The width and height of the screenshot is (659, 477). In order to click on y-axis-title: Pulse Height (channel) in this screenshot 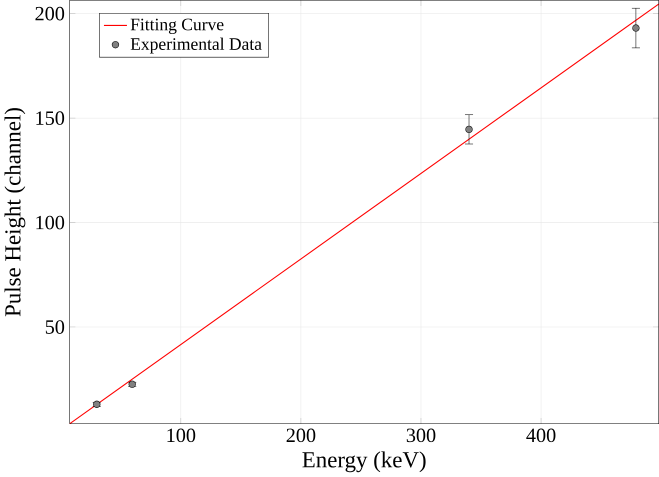, I will do `click(15, 212)`.